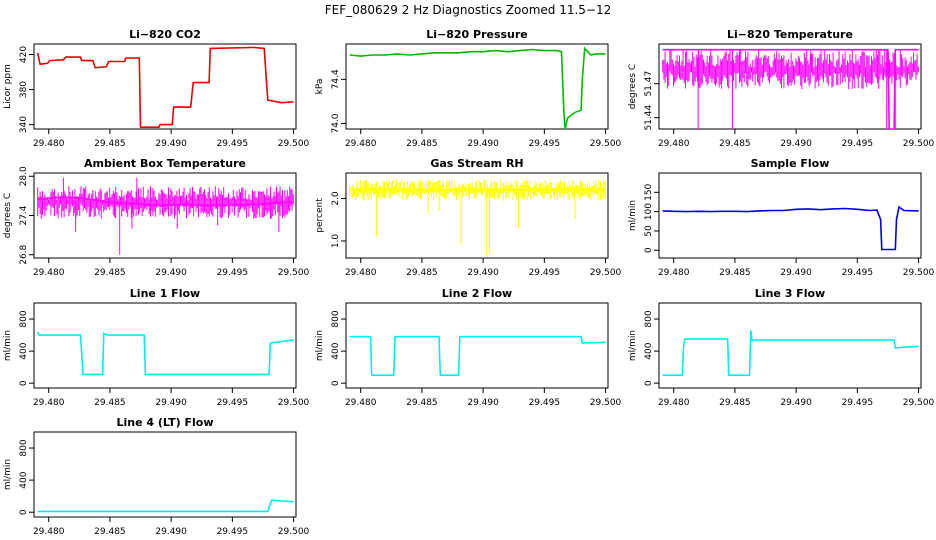 The image size is (936, 540). I want to click on y-tick-label: 74.0, so click(336, 123).